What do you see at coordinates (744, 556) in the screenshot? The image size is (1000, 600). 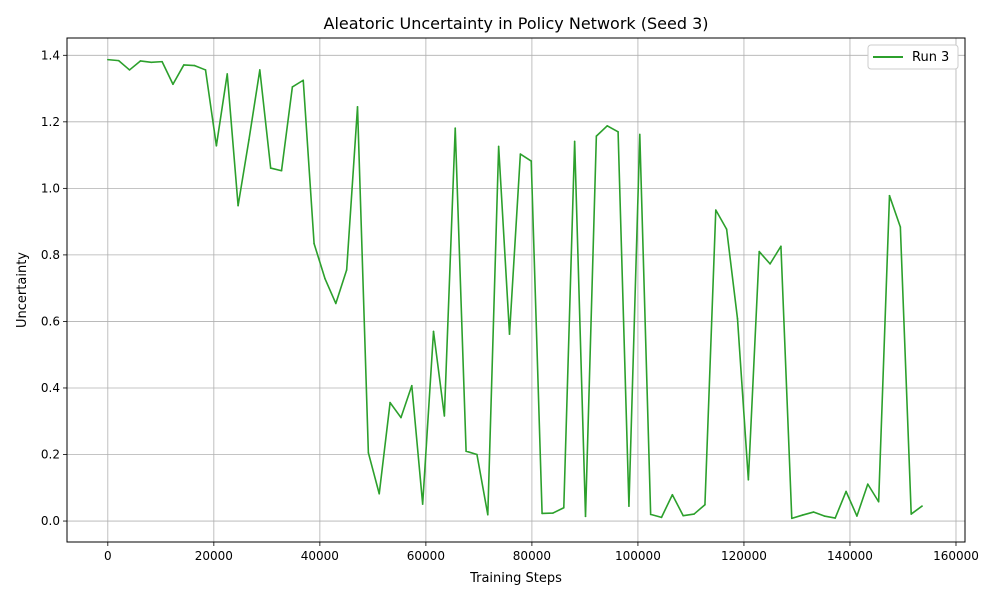 I see `x-tick-label: 120000` at bounding box center [744, 556].